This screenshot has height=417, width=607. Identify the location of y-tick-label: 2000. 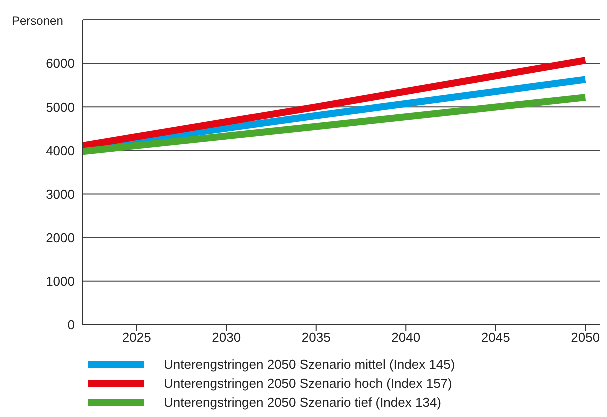
(60, 238).